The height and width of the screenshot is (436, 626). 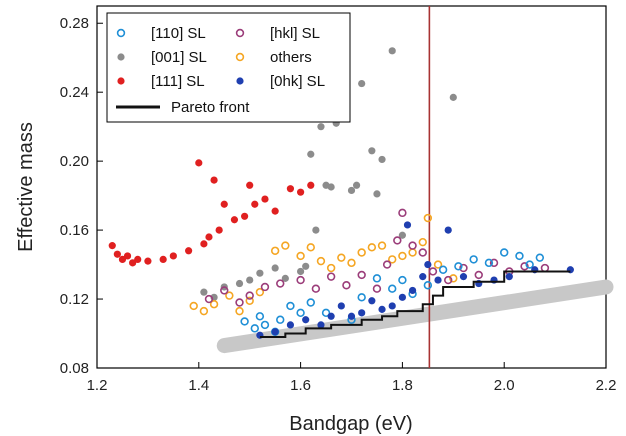 I want to click on y-tick-label: 0.24, so click(x=74, y=92).